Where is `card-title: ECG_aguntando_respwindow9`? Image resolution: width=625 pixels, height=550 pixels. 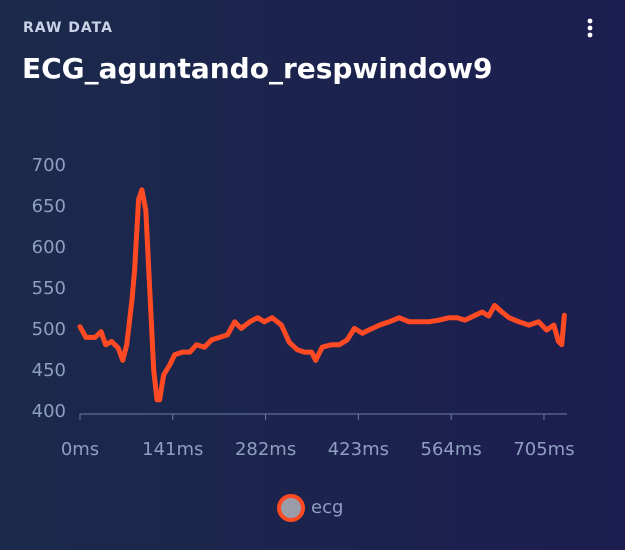
card-title: ECG_aguntando_respwindow9 is located at coordinates (257, 68).